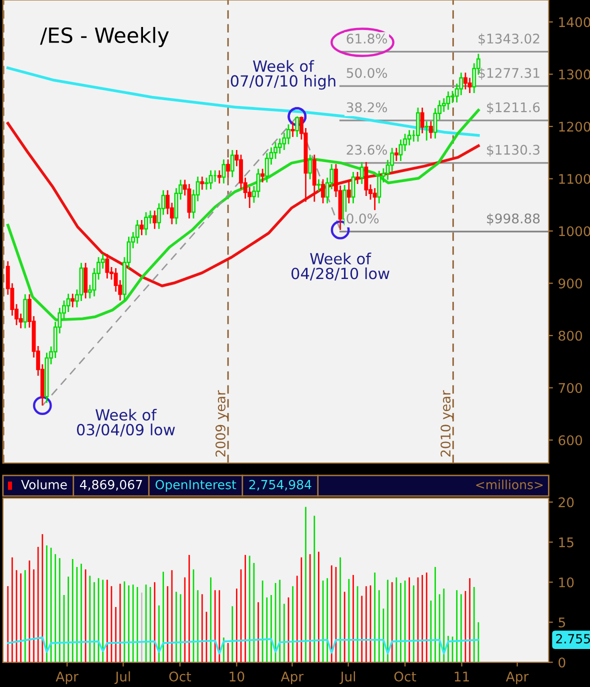 The height and width of the screenshot is (687, 590). I want to click on annotation: 38.2%, so click(367, 107).